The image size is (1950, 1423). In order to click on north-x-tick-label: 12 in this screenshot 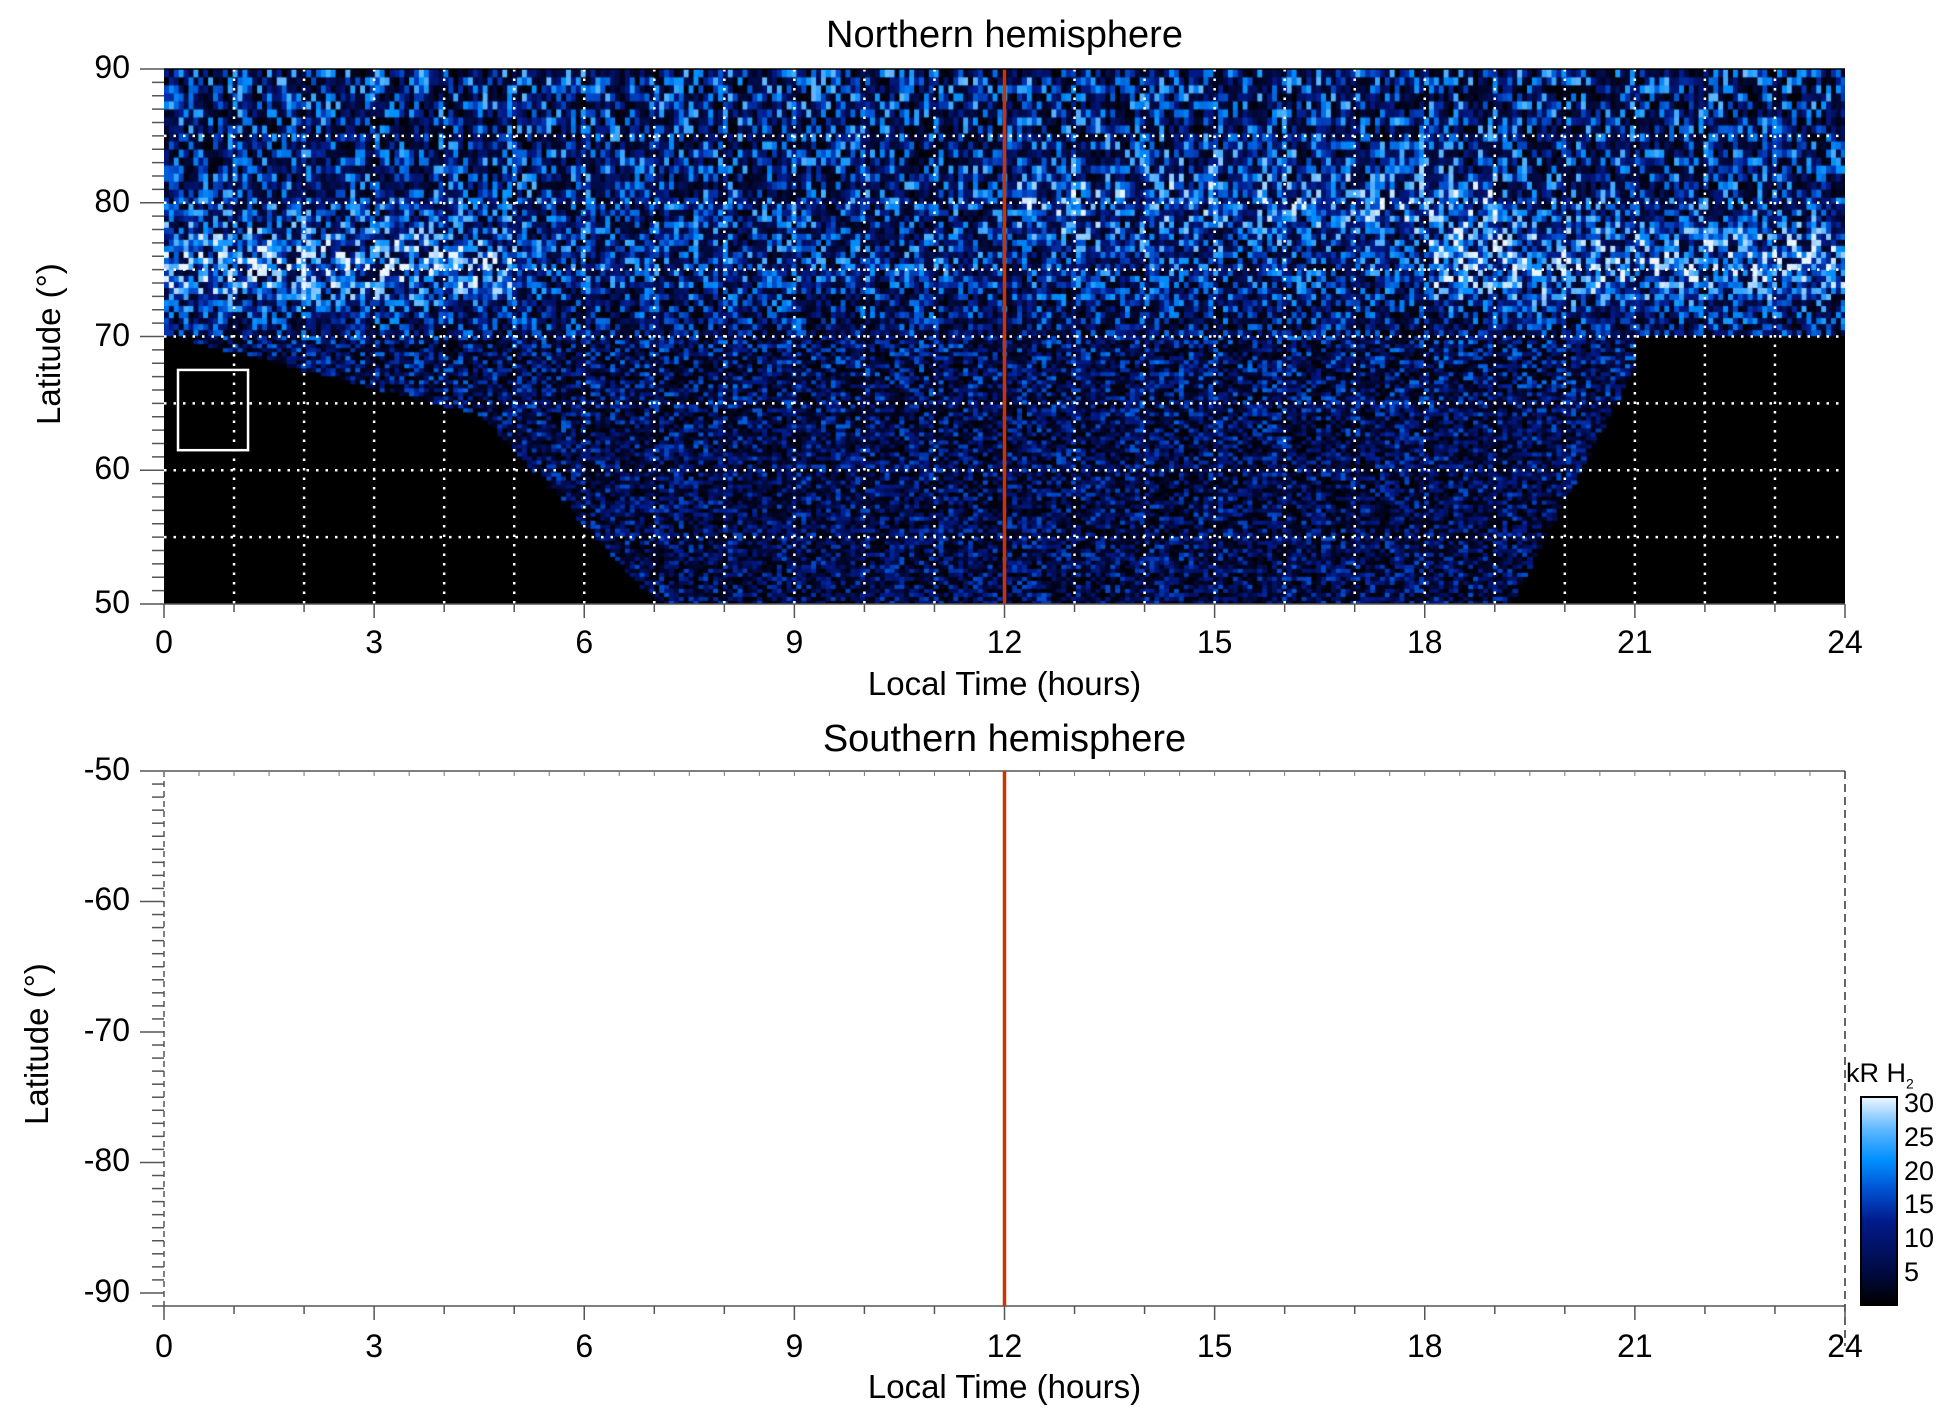, I will do `click(1004, 642)`.